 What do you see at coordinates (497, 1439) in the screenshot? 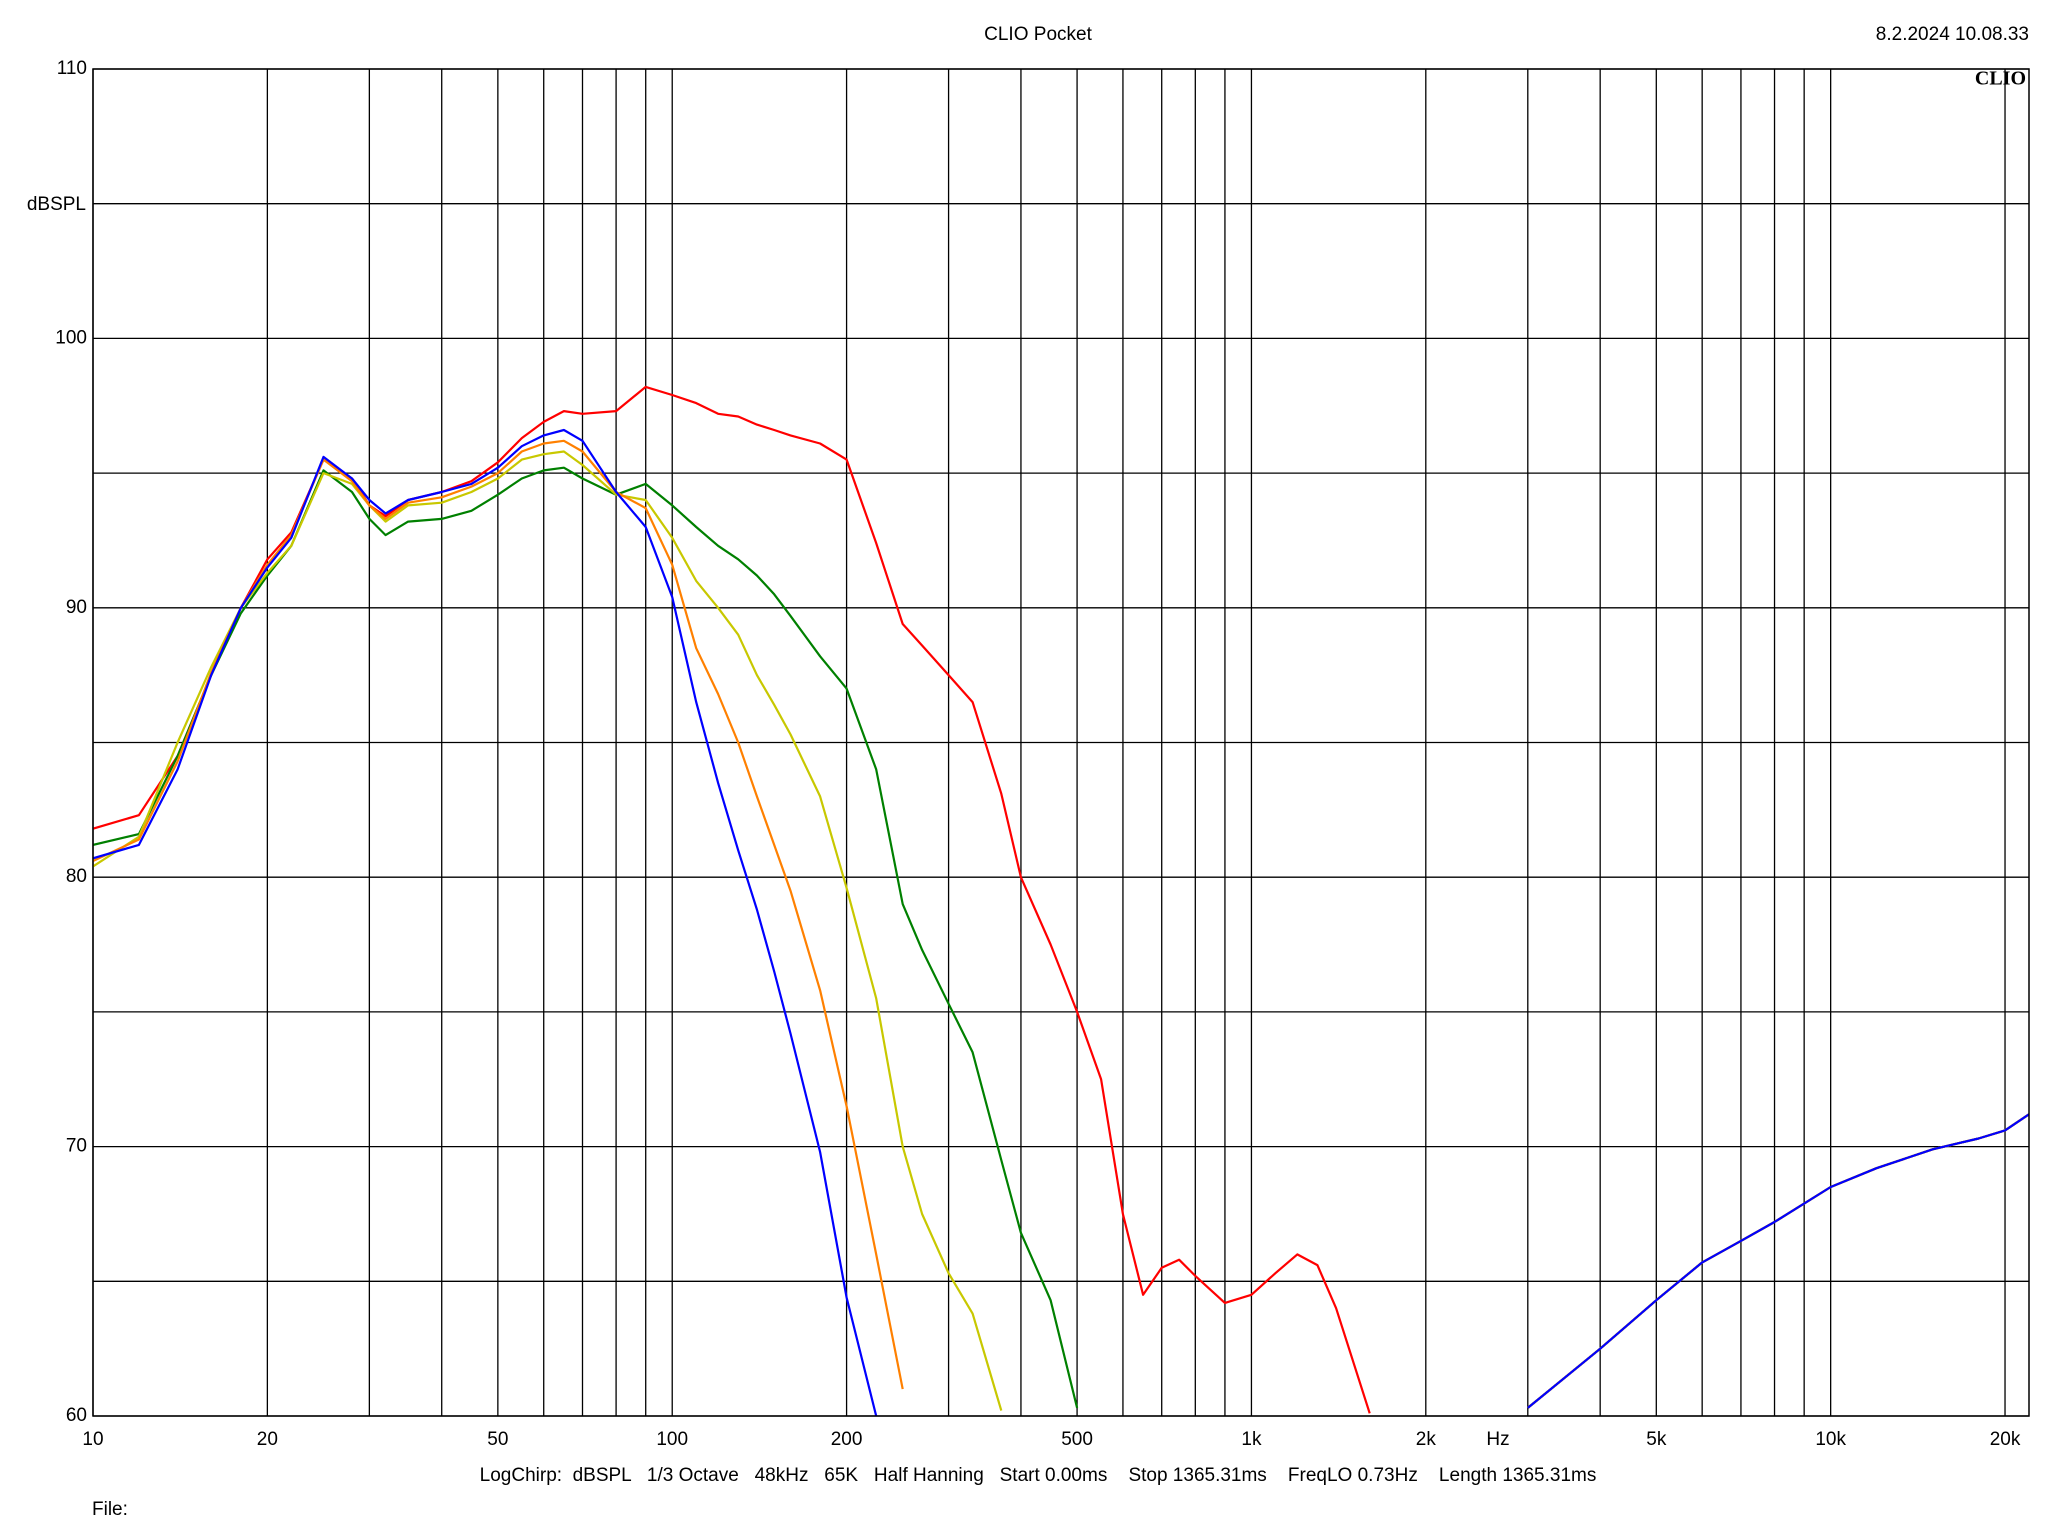
I see `x-tick-label: 50` at bounding box center [497, 1439].